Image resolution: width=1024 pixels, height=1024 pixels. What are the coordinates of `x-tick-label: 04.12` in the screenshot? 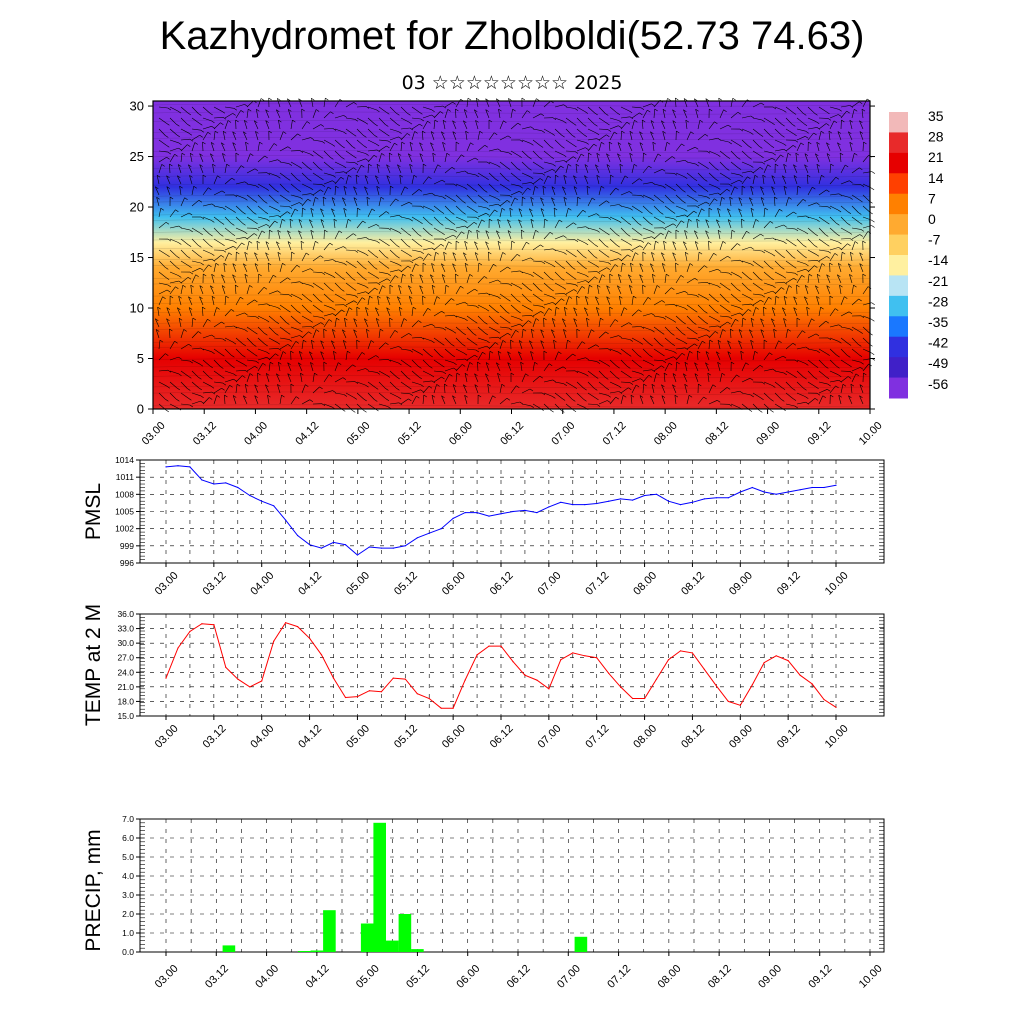 It's located at (310, 584).